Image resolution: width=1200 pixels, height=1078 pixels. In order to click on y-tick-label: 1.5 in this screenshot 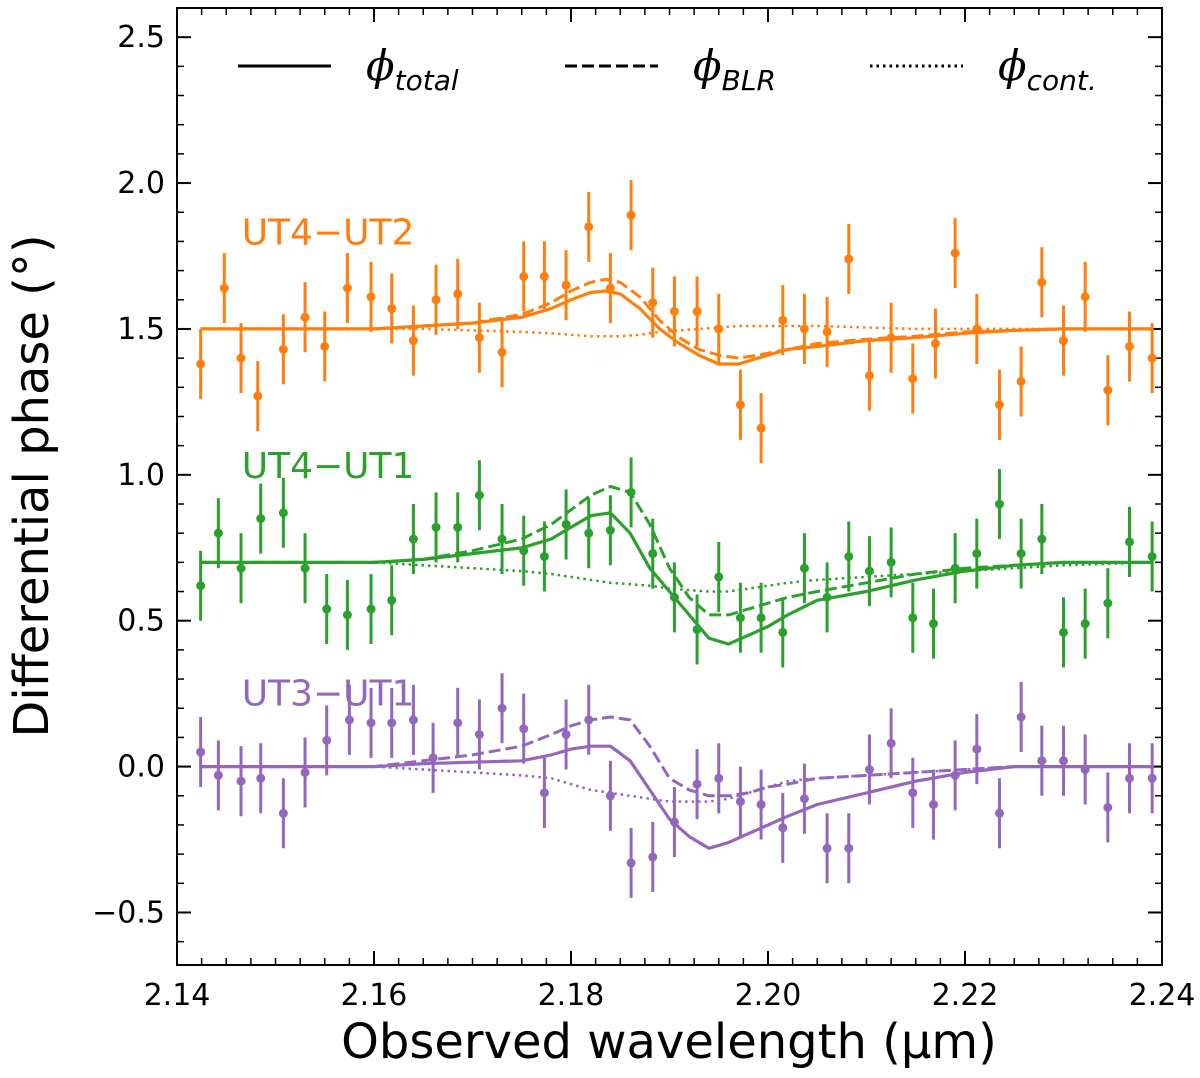, I will do `click(141, 329)`.